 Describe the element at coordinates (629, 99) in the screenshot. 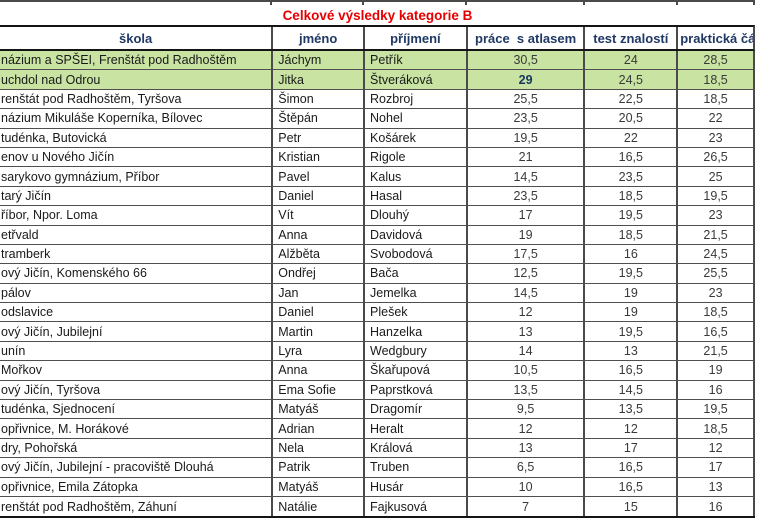

I see `cell-test: 22,5` at that location.